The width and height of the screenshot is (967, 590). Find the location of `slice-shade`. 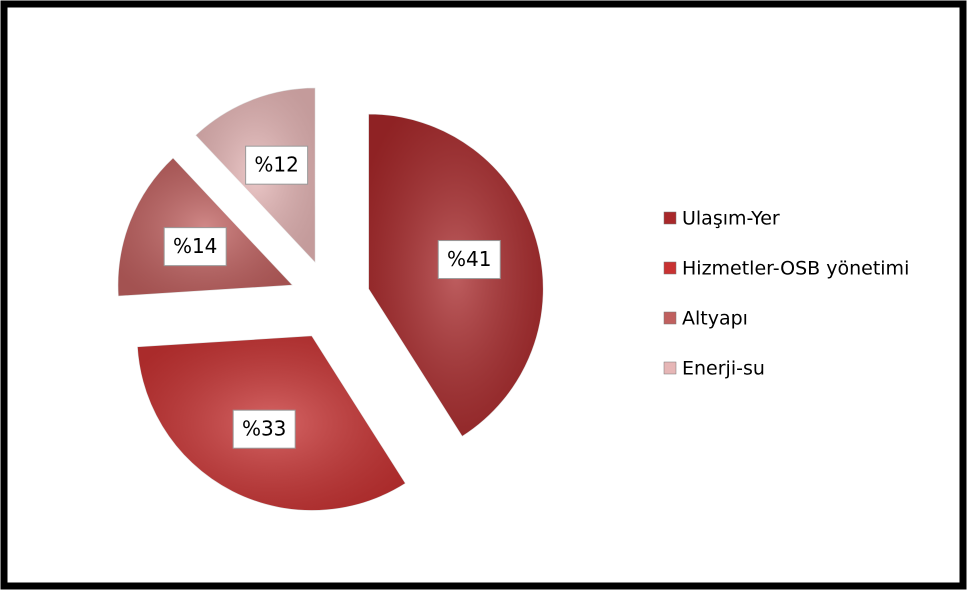

slice-shade is located at coordinates (205, 227).